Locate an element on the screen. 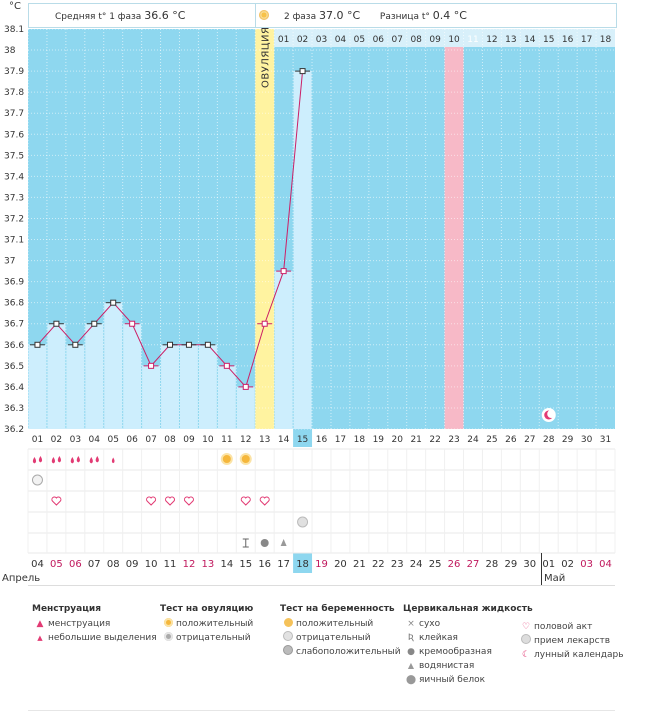 The image size is (655, 713). phase2-day-label: 03 is located at coordinates (321, 40).